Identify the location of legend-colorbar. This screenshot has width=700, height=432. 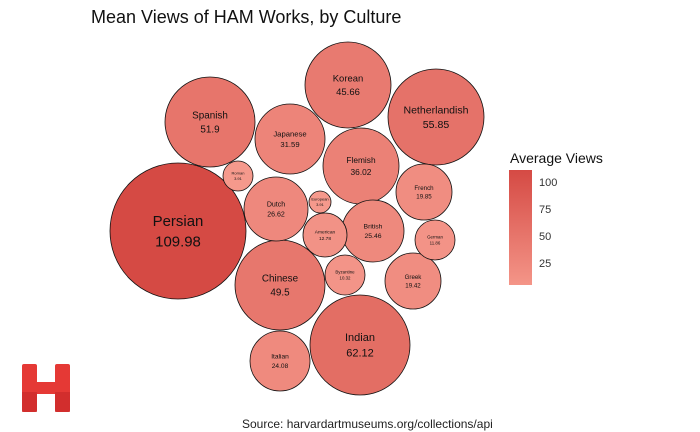
(520, 227).